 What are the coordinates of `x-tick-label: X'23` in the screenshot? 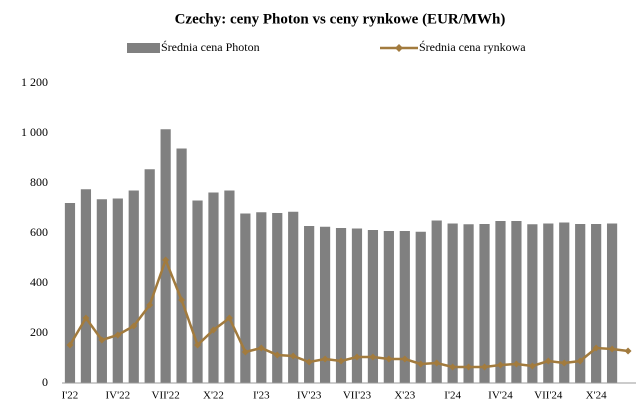 It's located at (404, 396).